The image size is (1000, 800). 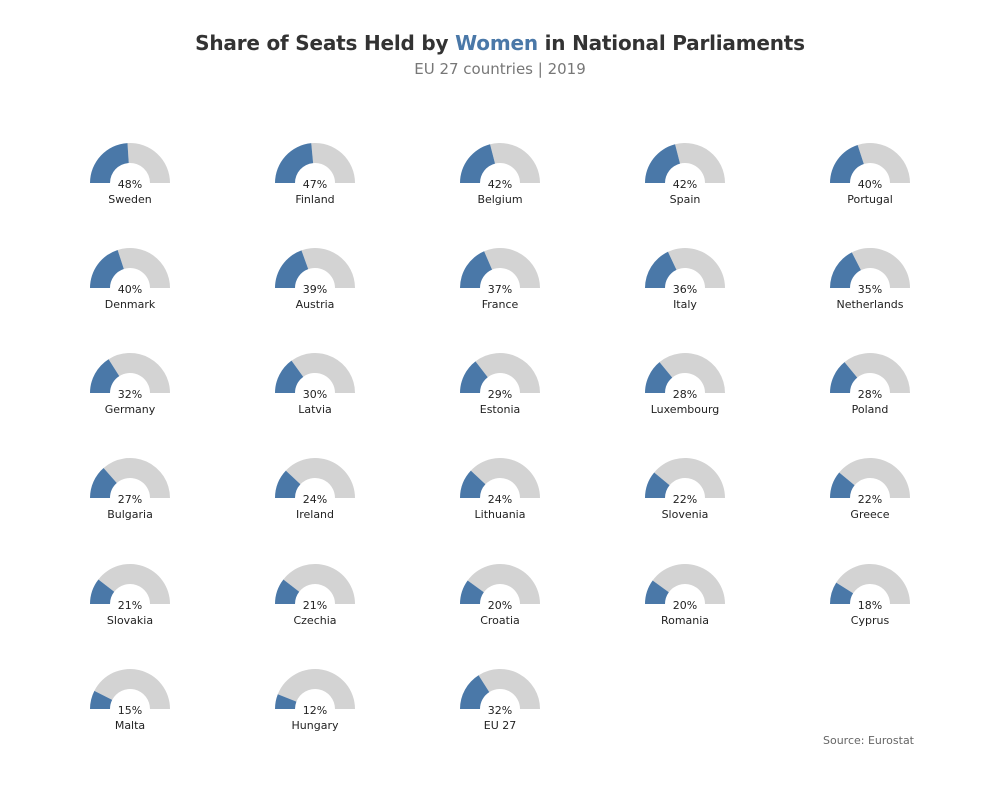 What do you see at coordinates (314, 620) in the screenshot?
I see `country-label-czechia: Czechia` at bounding box center [314, 620].